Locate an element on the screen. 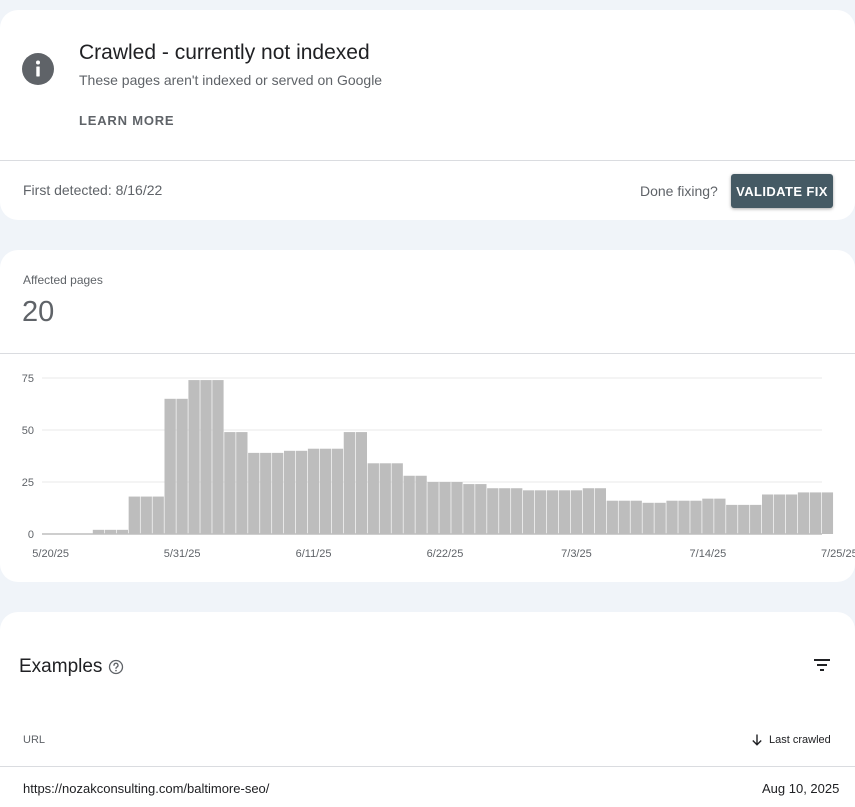 The height and width of the screenshot is (807, 855). row-last-crawled: Aug 10, 2025 is located at coordinates (801, 788).